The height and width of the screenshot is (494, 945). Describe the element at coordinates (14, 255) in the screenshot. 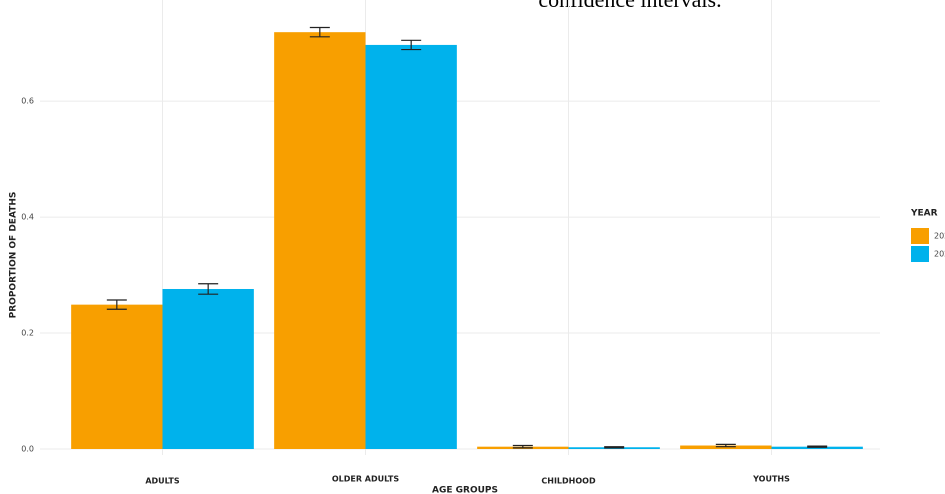

I see `y-axis-title: PROPORTION OF DEATHS` at that location.